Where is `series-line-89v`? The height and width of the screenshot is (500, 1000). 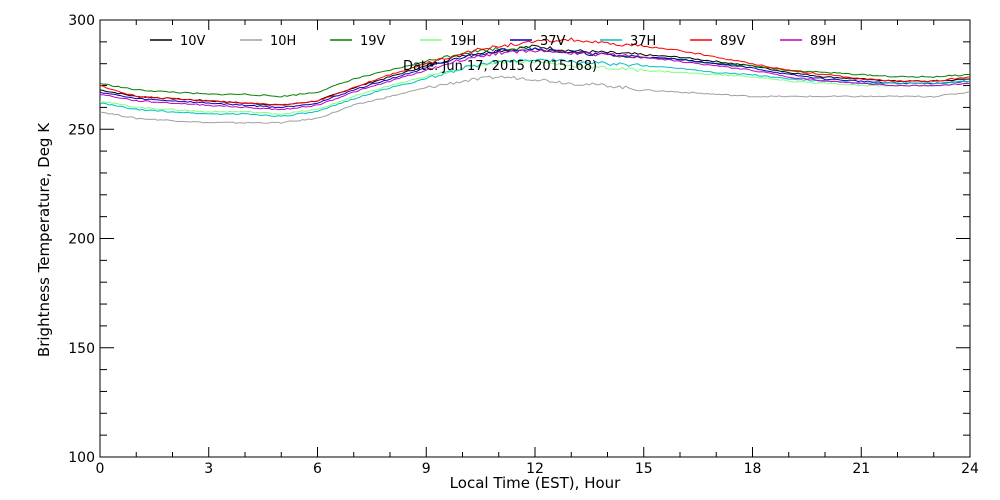
series-line-89v is located at coordinates (535, 71).